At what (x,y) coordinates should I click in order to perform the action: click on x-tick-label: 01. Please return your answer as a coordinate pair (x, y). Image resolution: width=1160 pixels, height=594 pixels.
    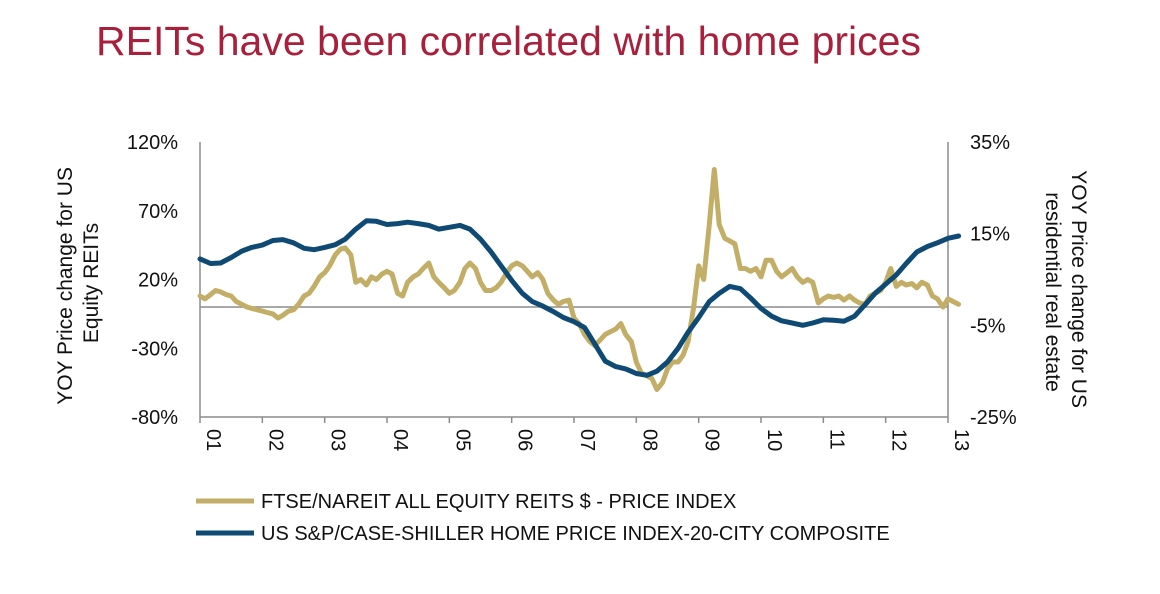
    Looking at the image, I should click on (213, 440).